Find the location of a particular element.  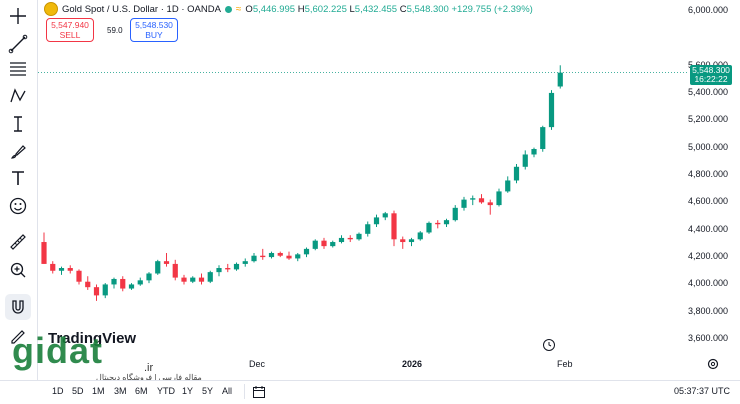

price-tick: 4,400.000 is located at coordinates (707, 228).